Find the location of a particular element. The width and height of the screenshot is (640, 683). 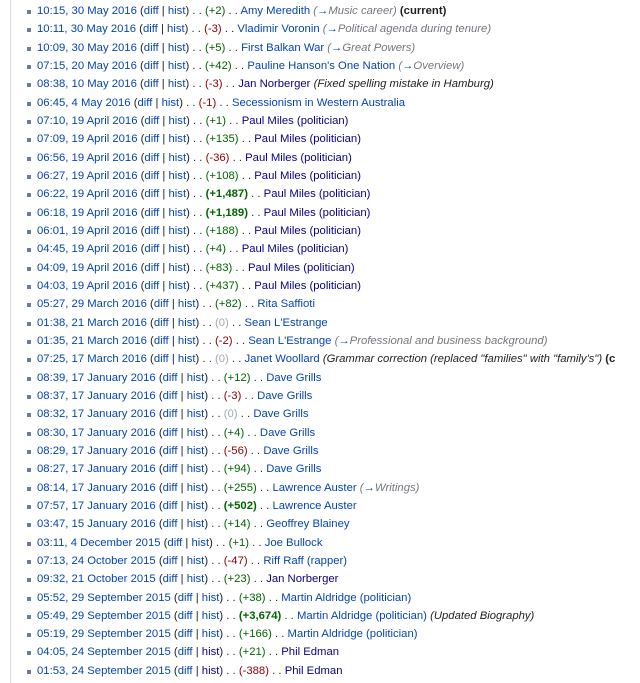

section-link: Overview is located at coordinates (437, 65).